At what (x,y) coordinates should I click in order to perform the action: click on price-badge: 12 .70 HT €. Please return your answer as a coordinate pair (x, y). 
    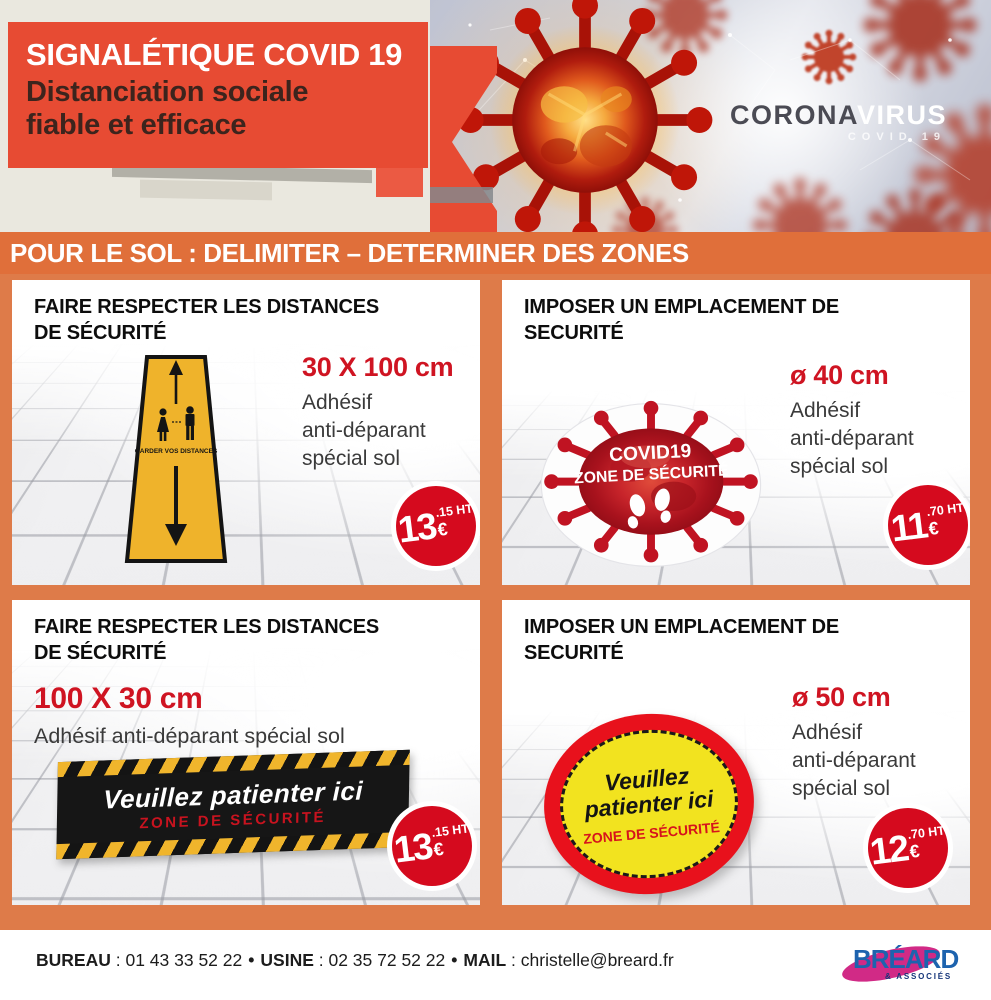
    Looking at the image, I should click on (907, 848).